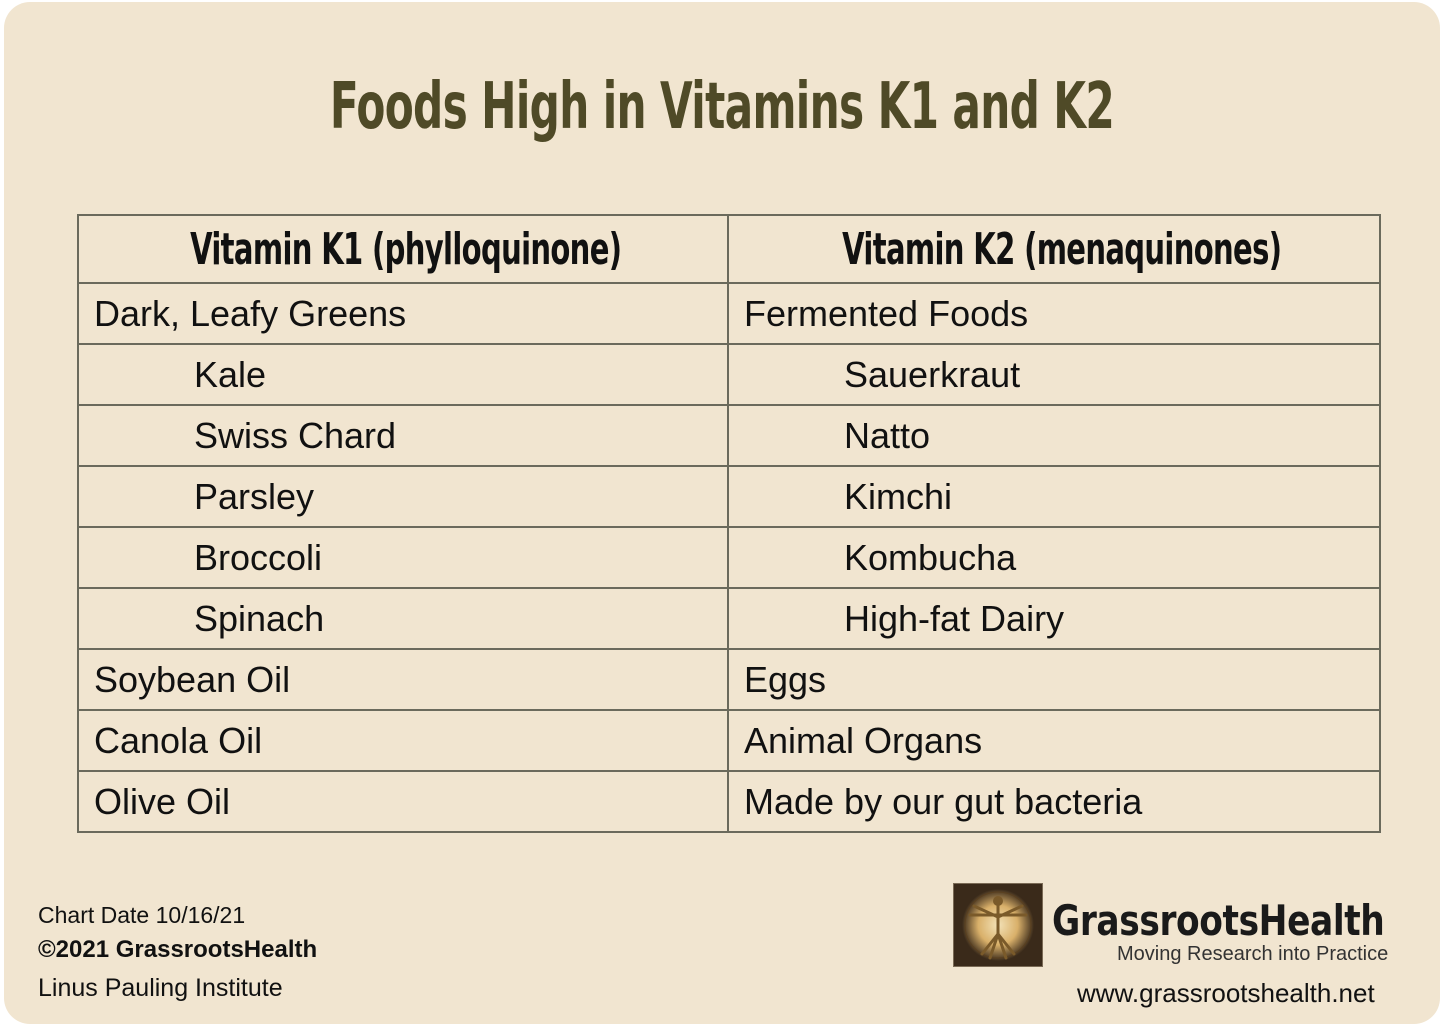 The height and width of the screenshot is (1030, 1447). What do you see at coordinates (403, 679) in the screenshot?
I see `table-cell-k1: Soybean Oil` at bounding box center [403, 679].